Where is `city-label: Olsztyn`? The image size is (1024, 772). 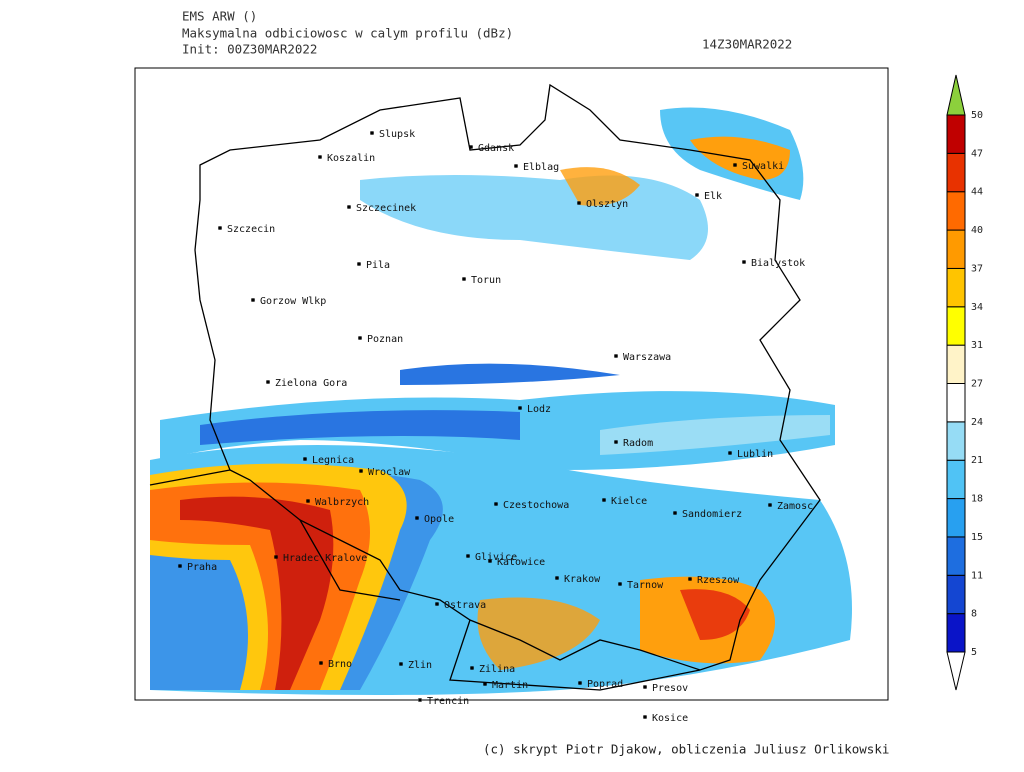
city-label: Olsztyn is located at coordinates (607, 204).